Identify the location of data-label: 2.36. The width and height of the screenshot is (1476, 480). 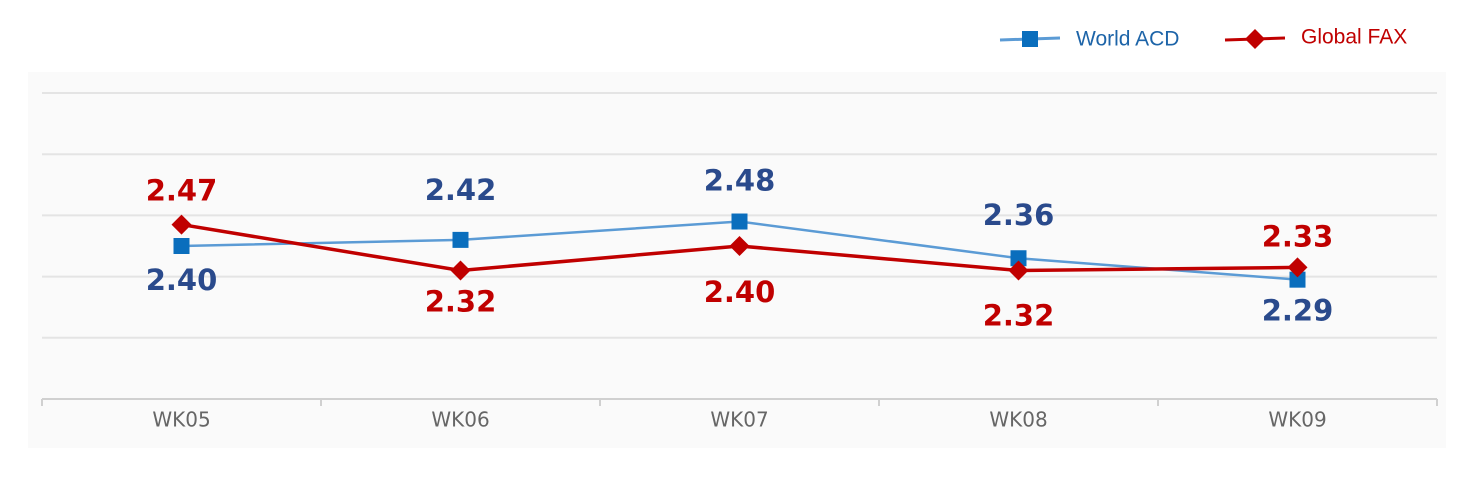
(1019, 215).